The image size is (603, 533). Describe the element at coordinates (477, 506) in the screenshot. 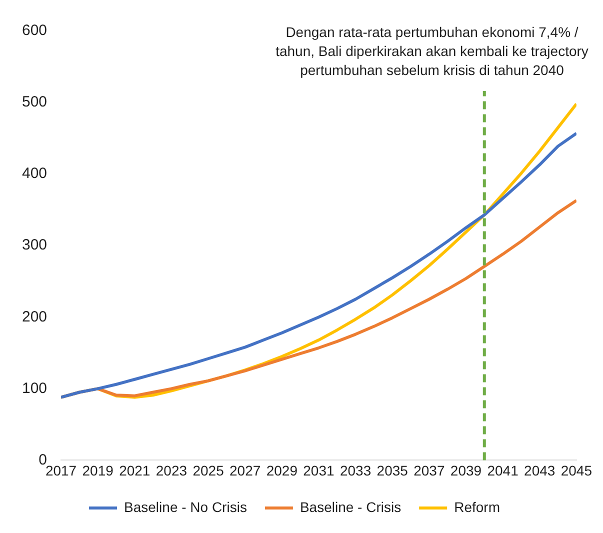

I see `legend-label: Reform` at that location.